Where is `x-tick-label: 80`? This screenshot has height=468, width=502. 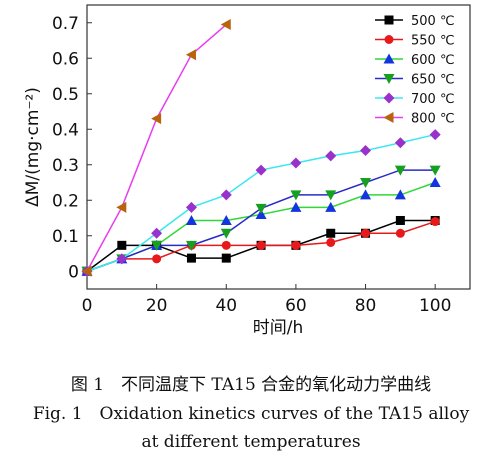
x-tick-label: 80 is located at coordinates (366, 306).